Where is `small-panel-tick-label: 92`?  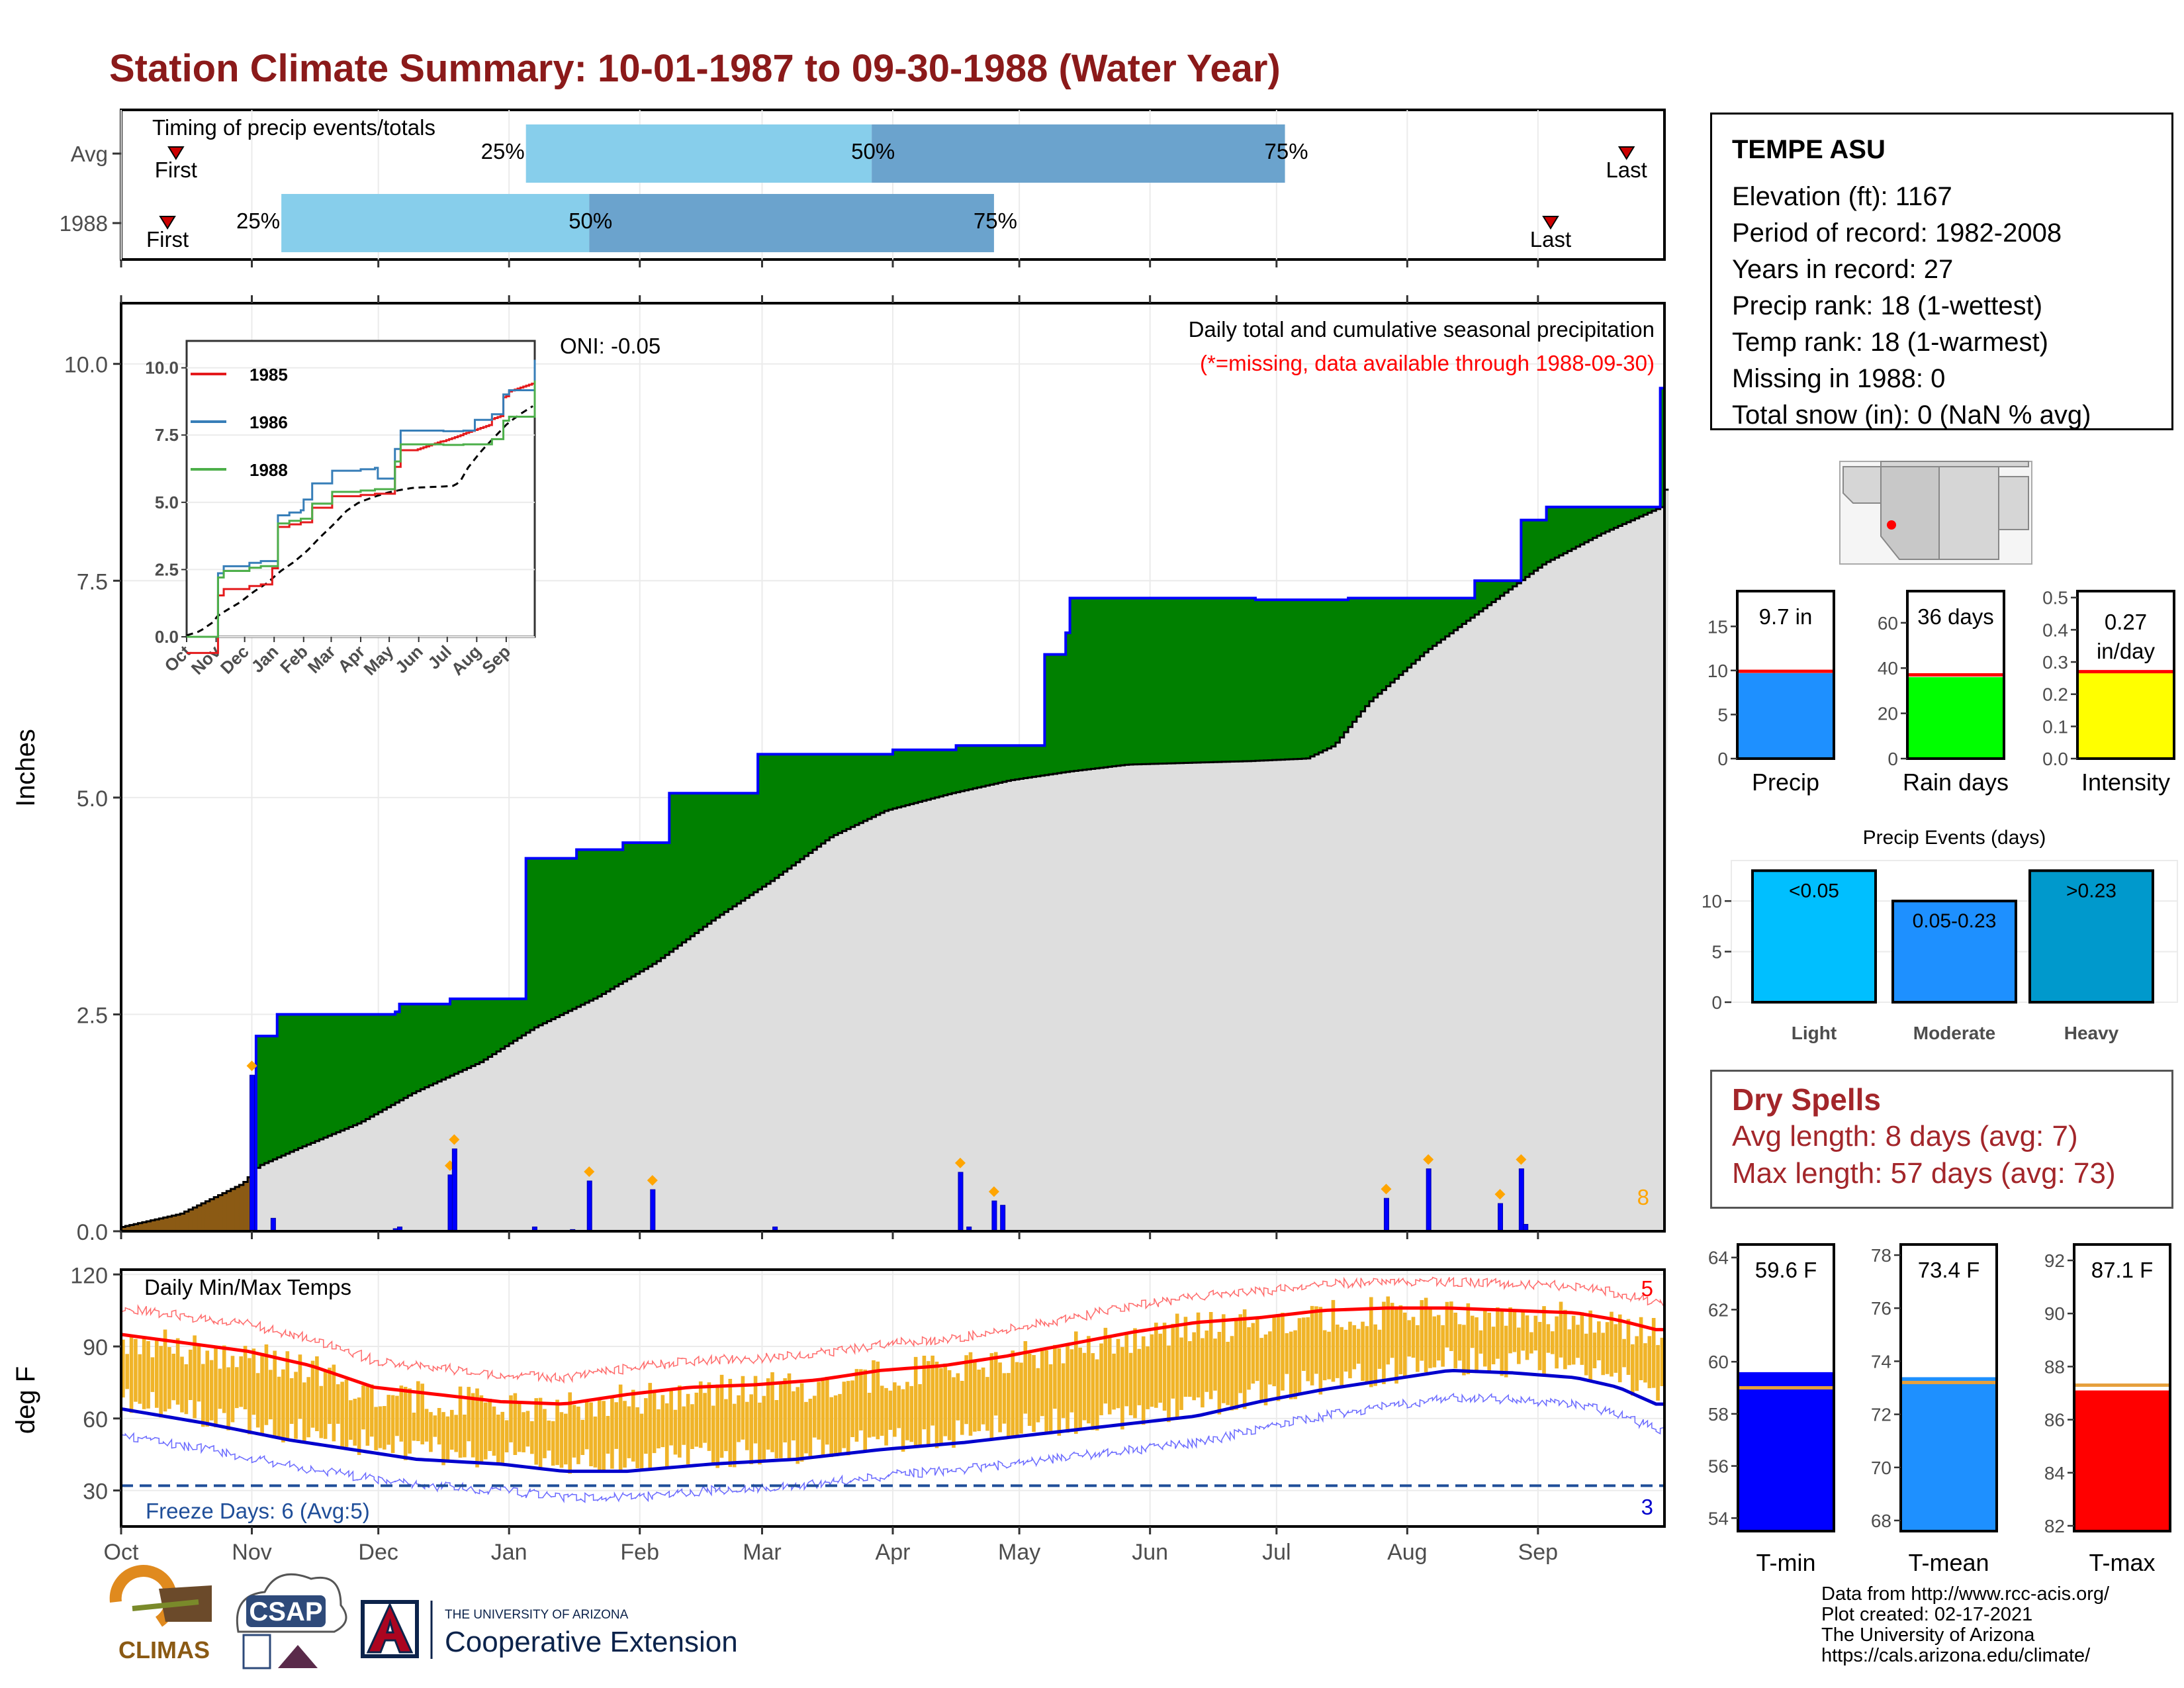 small-panel-tick-label: 92 is located at coordinates (2054, 1260).